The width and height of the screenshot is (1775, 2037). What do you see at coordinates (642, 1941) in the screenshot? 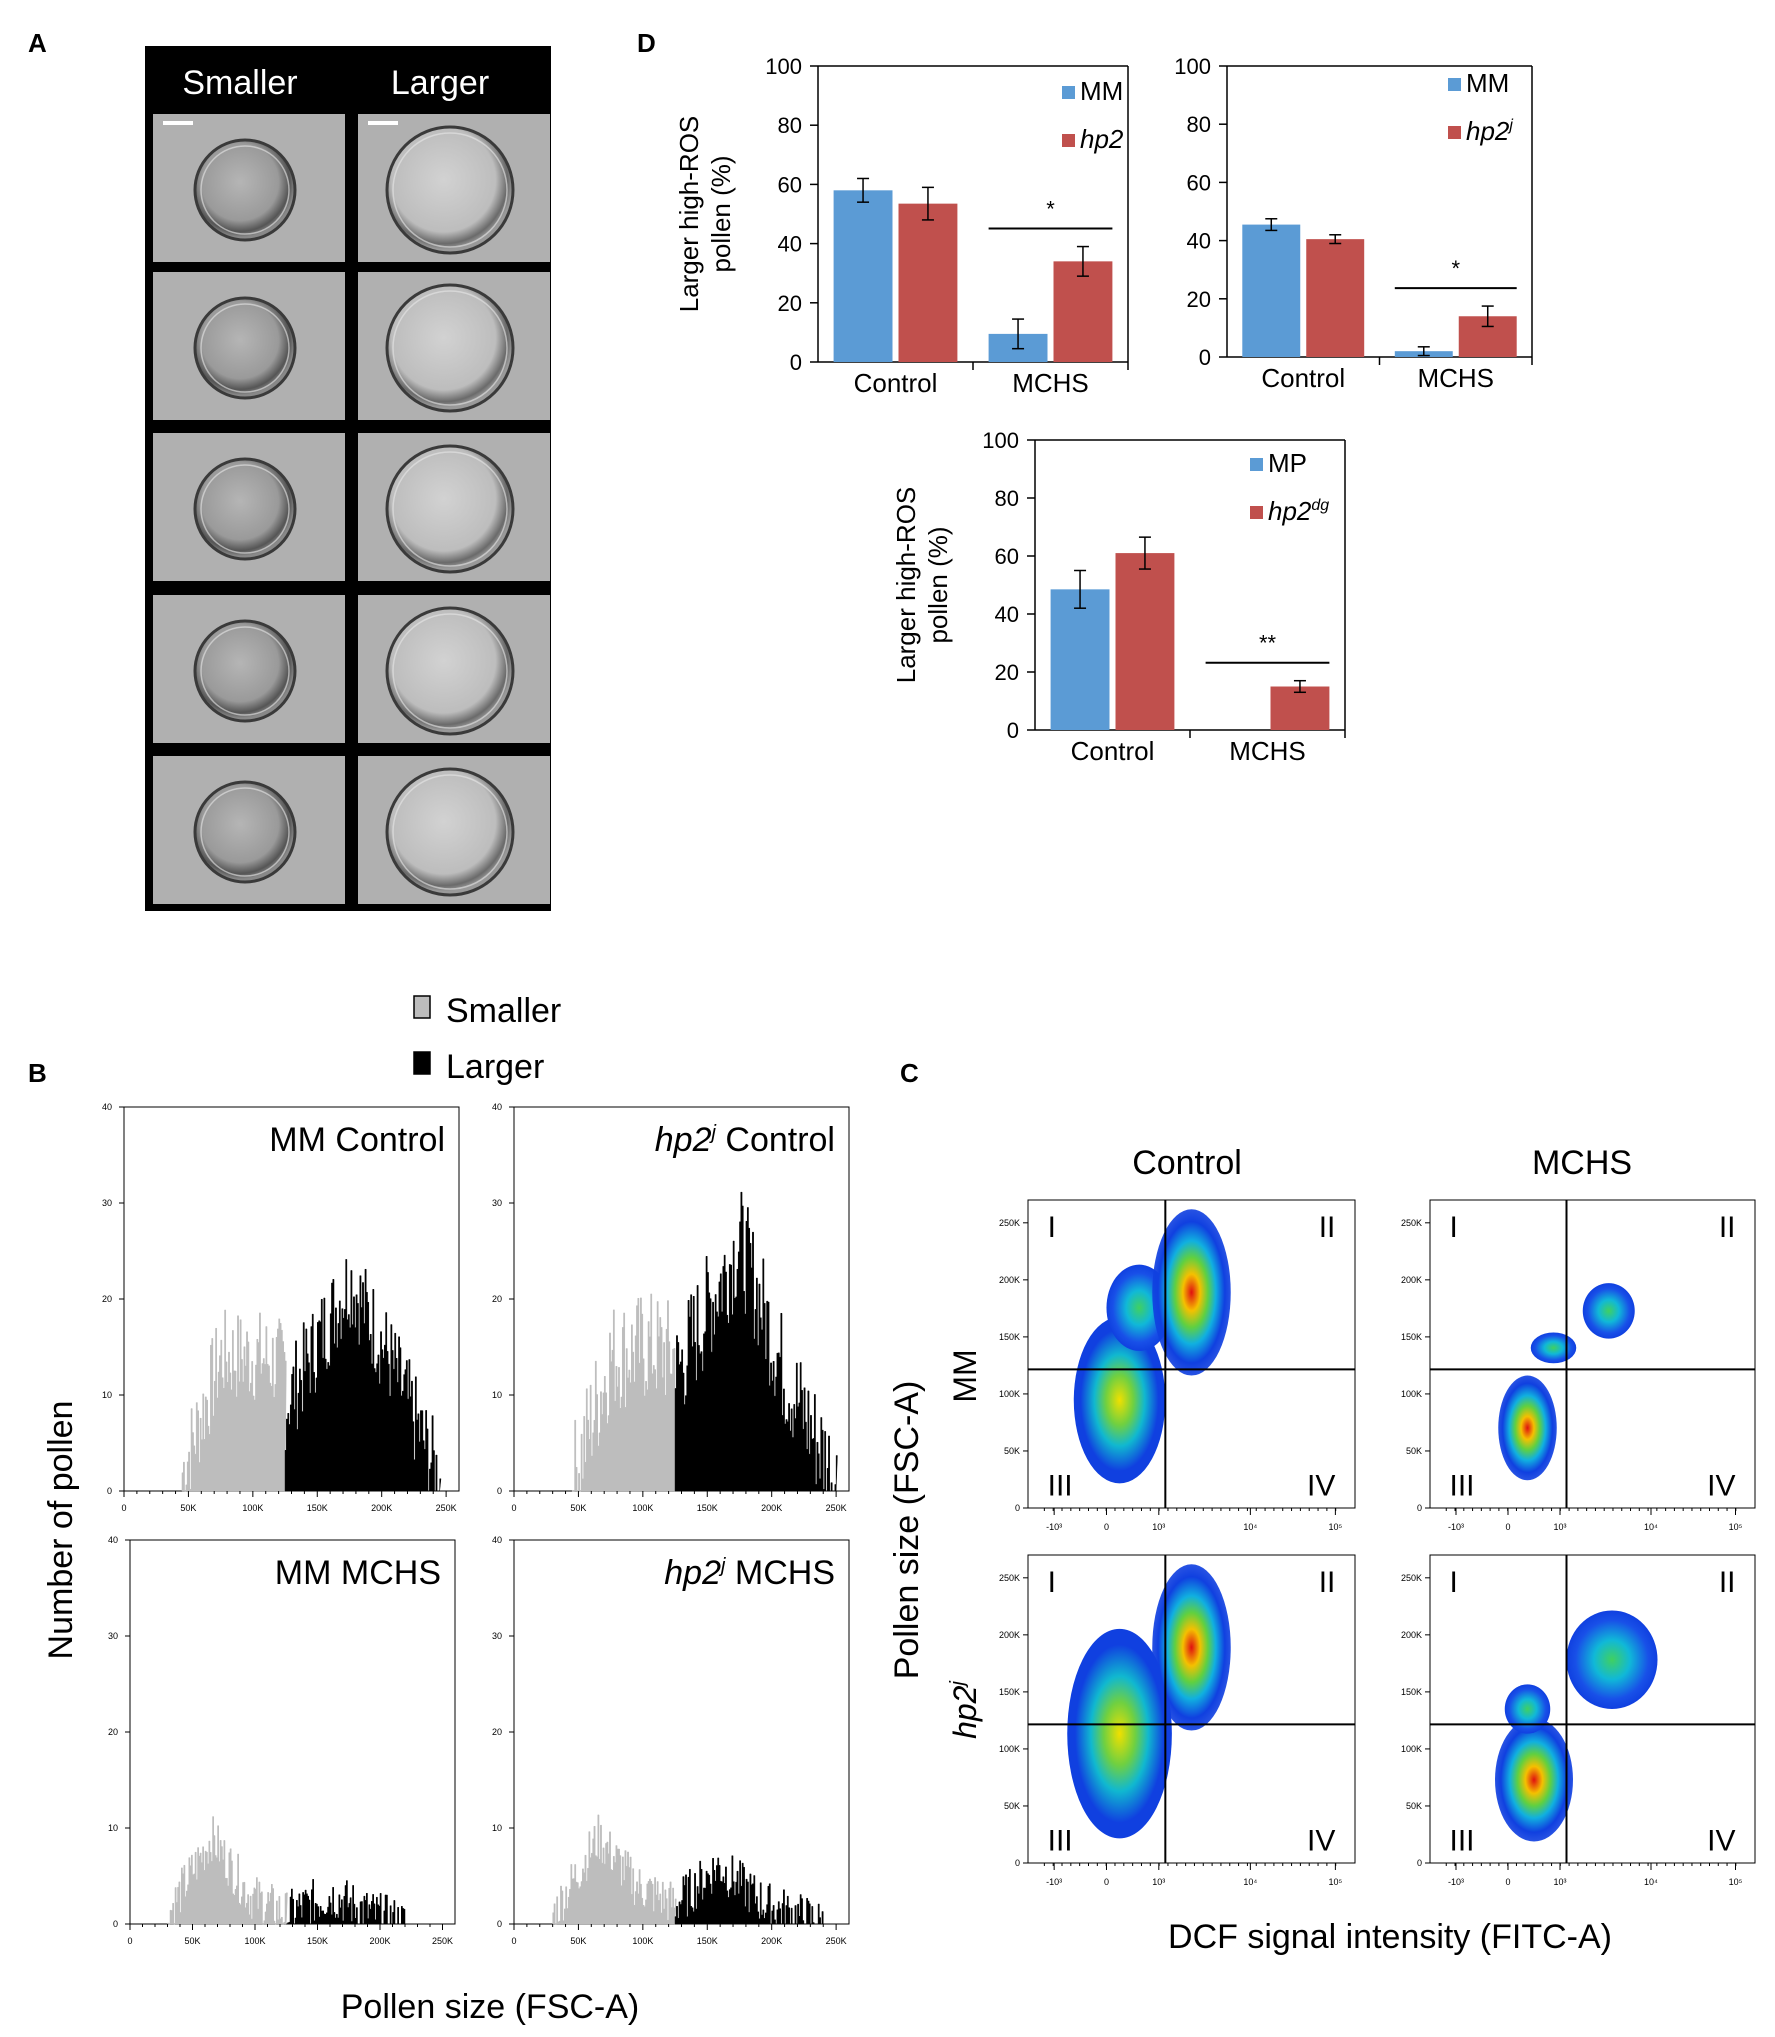
I see `x-tick-label: 100K` at bounding box center [642, 1941].